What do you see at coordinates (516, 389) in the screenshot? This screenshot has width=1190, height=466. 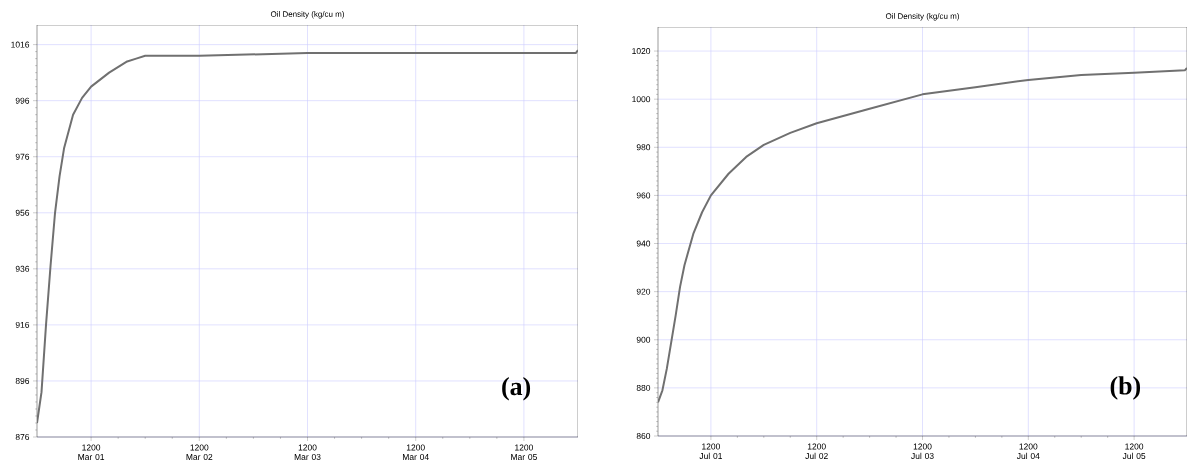 I see `annotation: (a)` at bounding box center [516, 389].